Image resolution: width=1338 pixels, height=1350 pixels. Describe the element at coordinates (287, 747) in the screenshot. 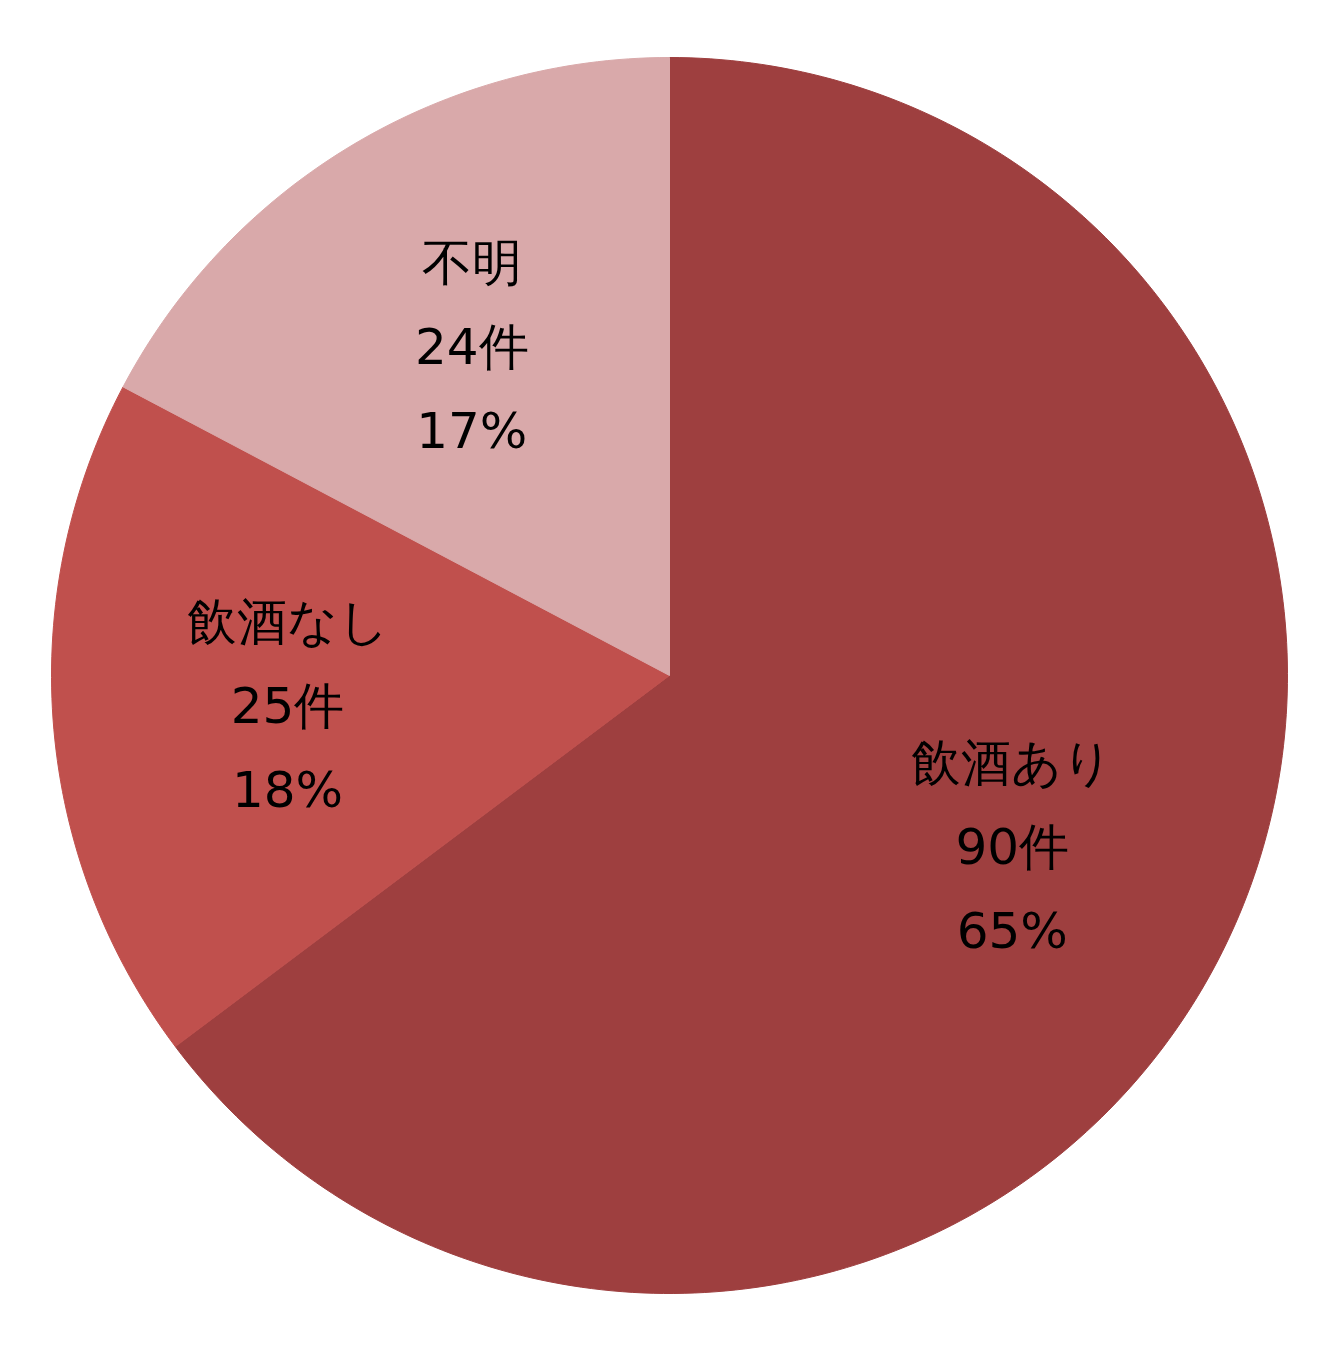

I see `data-label: 25件 18%` at that location.